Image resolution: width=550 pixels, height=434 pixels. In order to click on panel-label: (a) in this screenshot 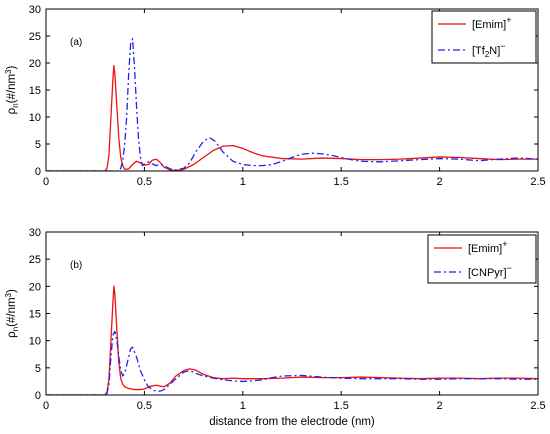, I will do `click(76, 42)`.